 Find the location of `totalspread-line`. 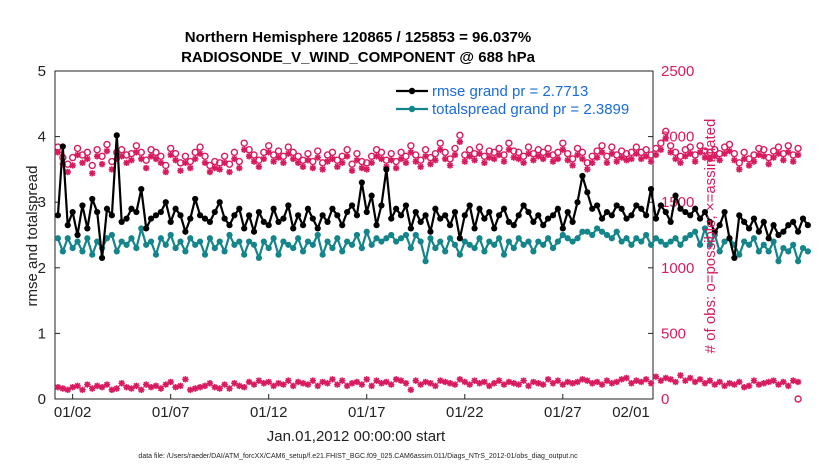

totalspread-line is located at coordinates (432, 245).